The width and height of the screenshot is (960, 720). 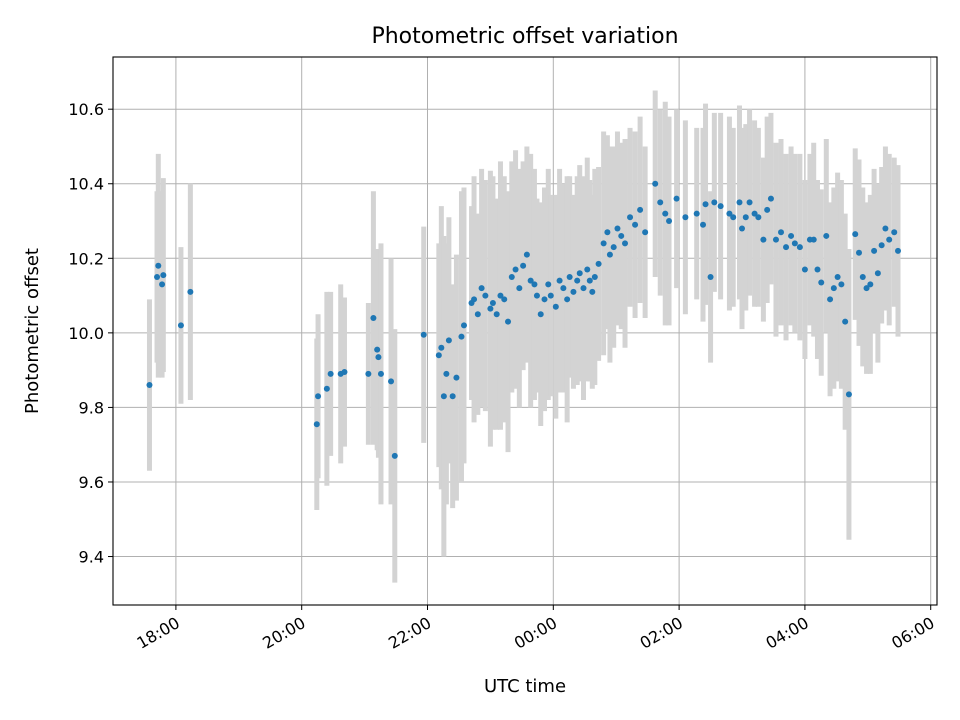 What do you see at coordinates (91, 482) in the screenshot?
I see `y-tick-label-1: 9.6` at bounding box center [91, 482].